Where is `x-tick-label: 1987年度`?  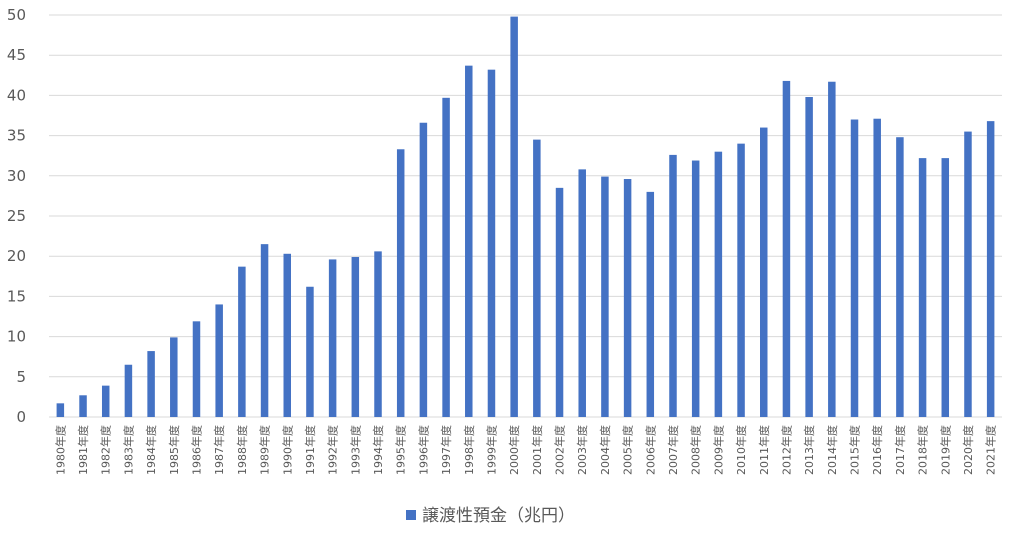
x-tick-label: 1987年度 is located at coordinates (219, 450).